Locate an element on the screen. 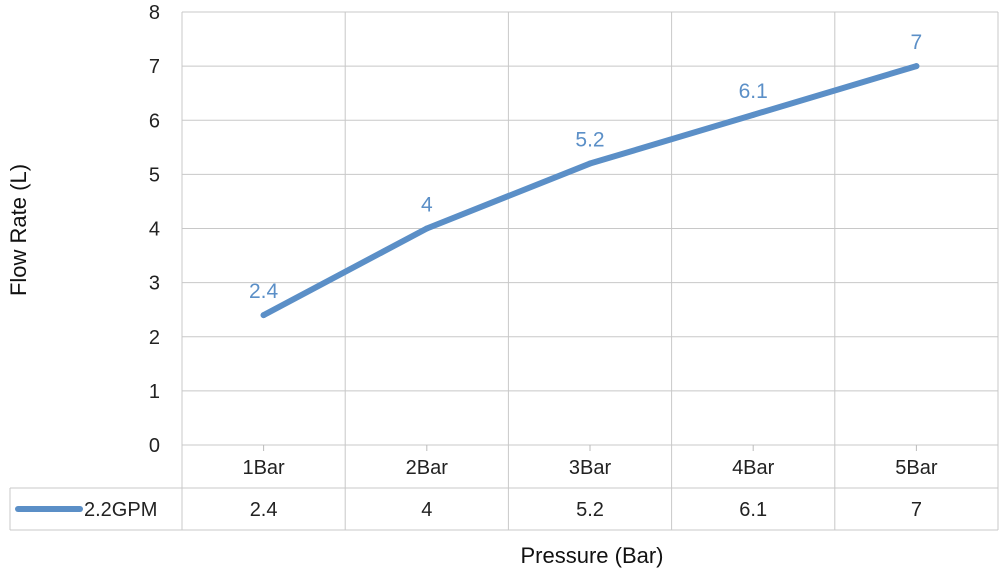 Image resolution: width=1000 pixels, height=575 pixels. x-tick-label: 1Bar is located at coordinates (263, 468).